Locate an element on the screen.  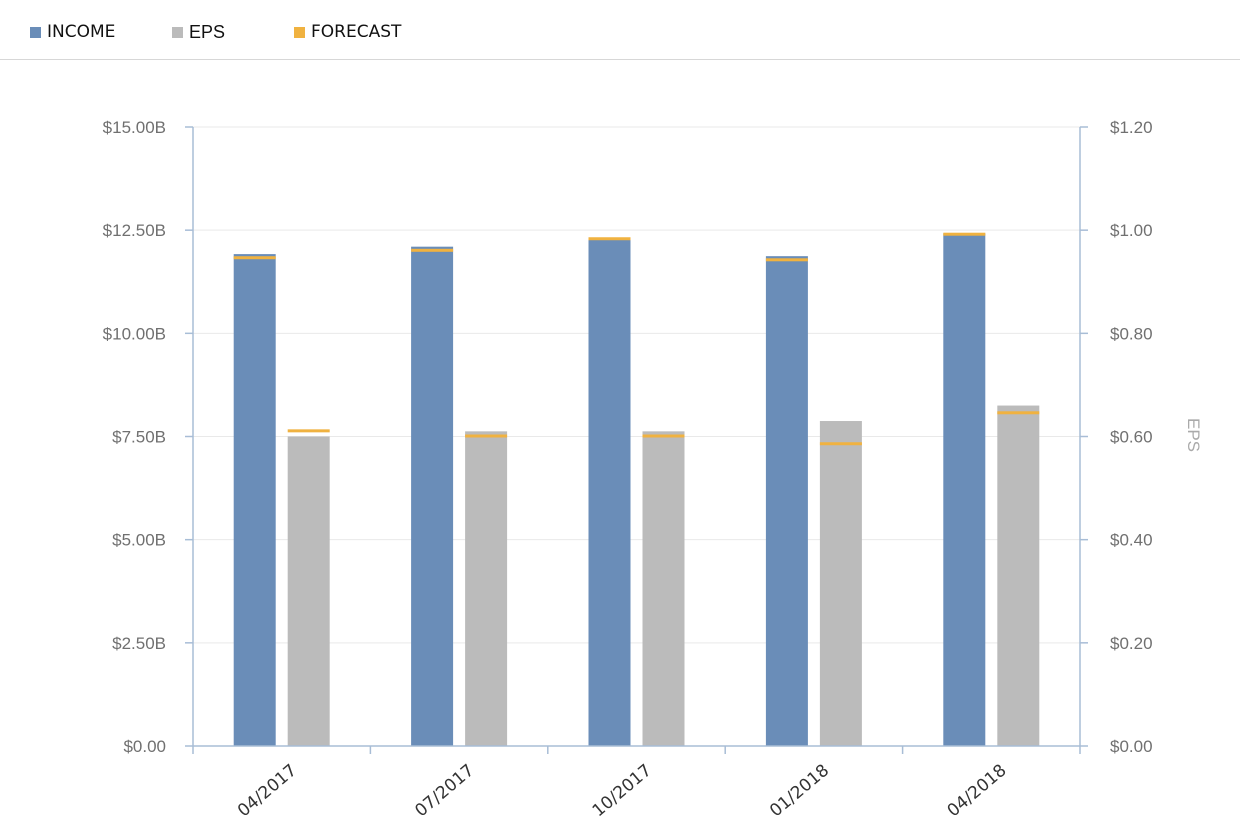
left-axis-tick-label: $0.00 is located at coordinates (144, 746).